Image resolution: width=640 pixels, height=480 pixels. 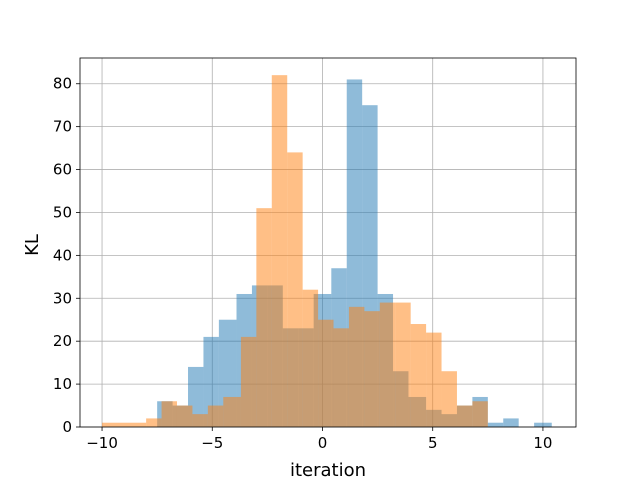 What do you see at coordinates (433, 443) in the screenshot?
I see `x-tick-label: 5` at bounding box center [433, 443].